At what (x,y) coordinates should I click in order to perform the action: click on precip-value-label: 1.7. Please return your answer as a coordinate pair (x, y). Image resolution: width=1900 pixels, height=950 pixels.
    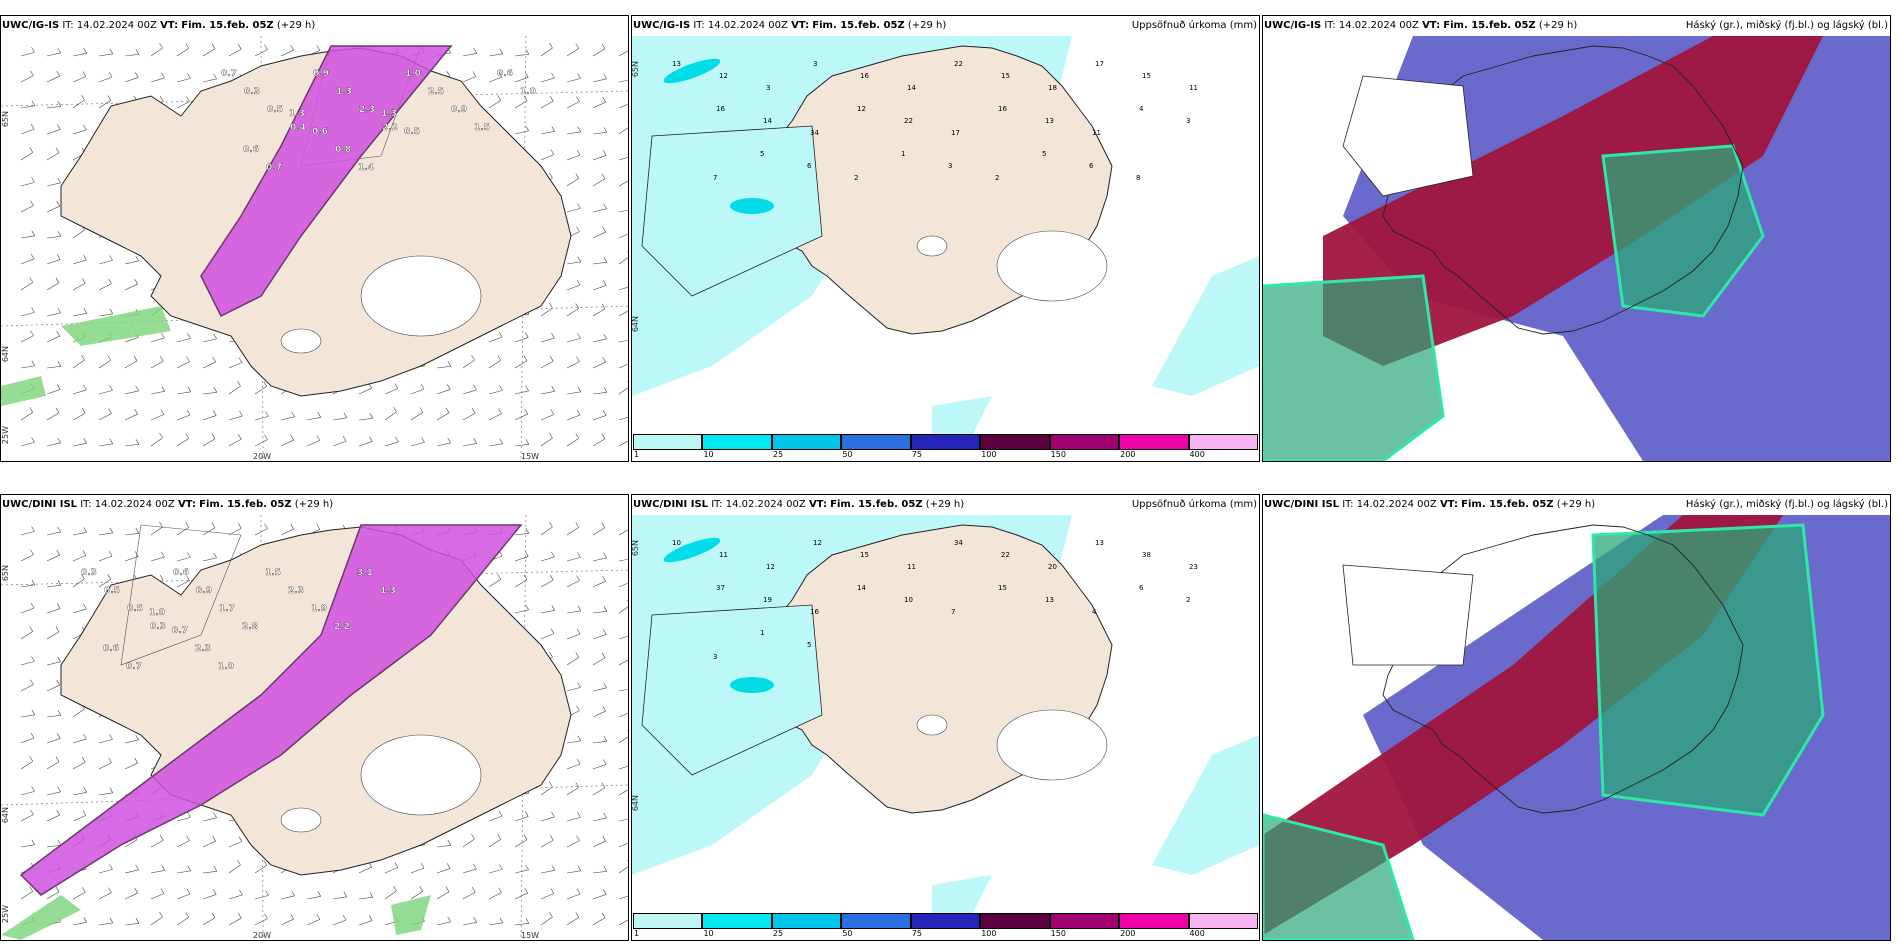
    Looking at the image, I should click on (227, 609).